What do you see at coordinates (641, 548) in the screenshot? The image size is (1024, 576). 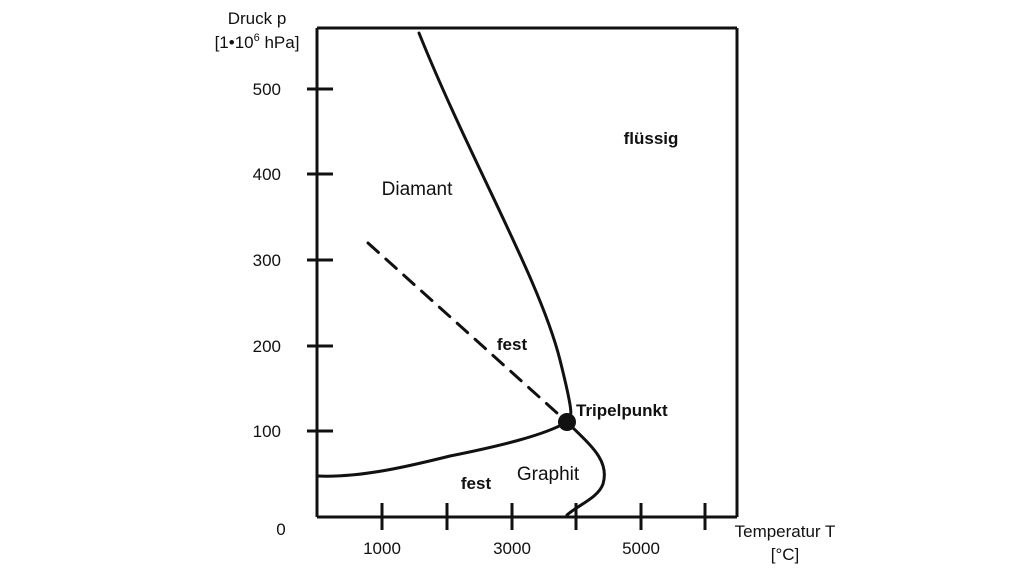 I see `x-tick-label-5000: 5000` at bounding box center [641, 548].